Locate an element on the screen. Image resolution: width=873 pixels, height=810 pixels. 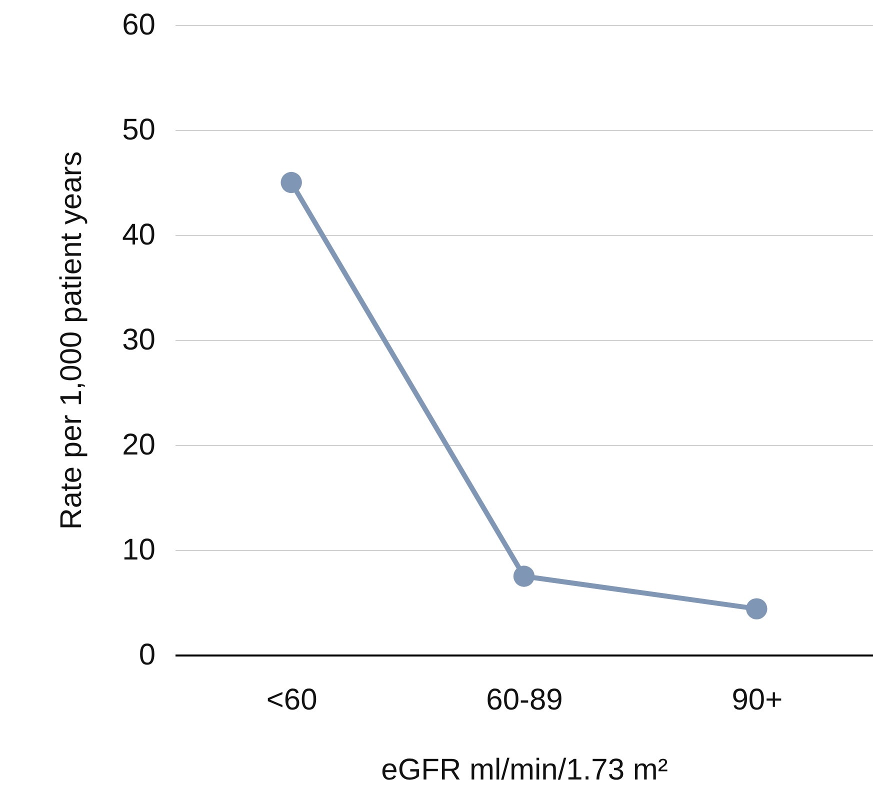
y-tick-label: 20 is located at coordinates (139, 445).